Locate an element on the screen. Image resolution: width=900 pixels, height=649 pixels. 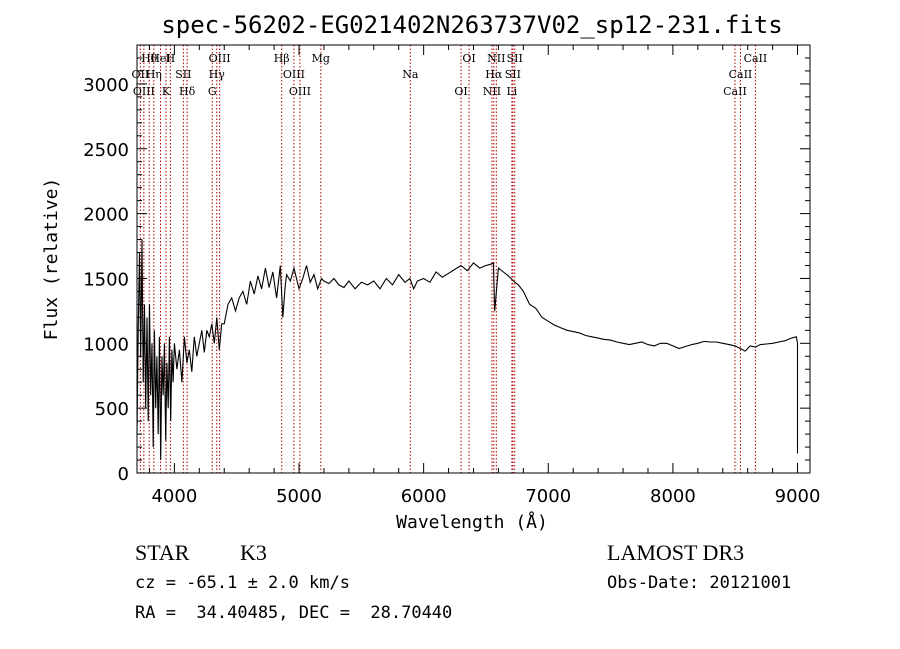
y-tick-label: 1000 is located at coordinates (106, 344).